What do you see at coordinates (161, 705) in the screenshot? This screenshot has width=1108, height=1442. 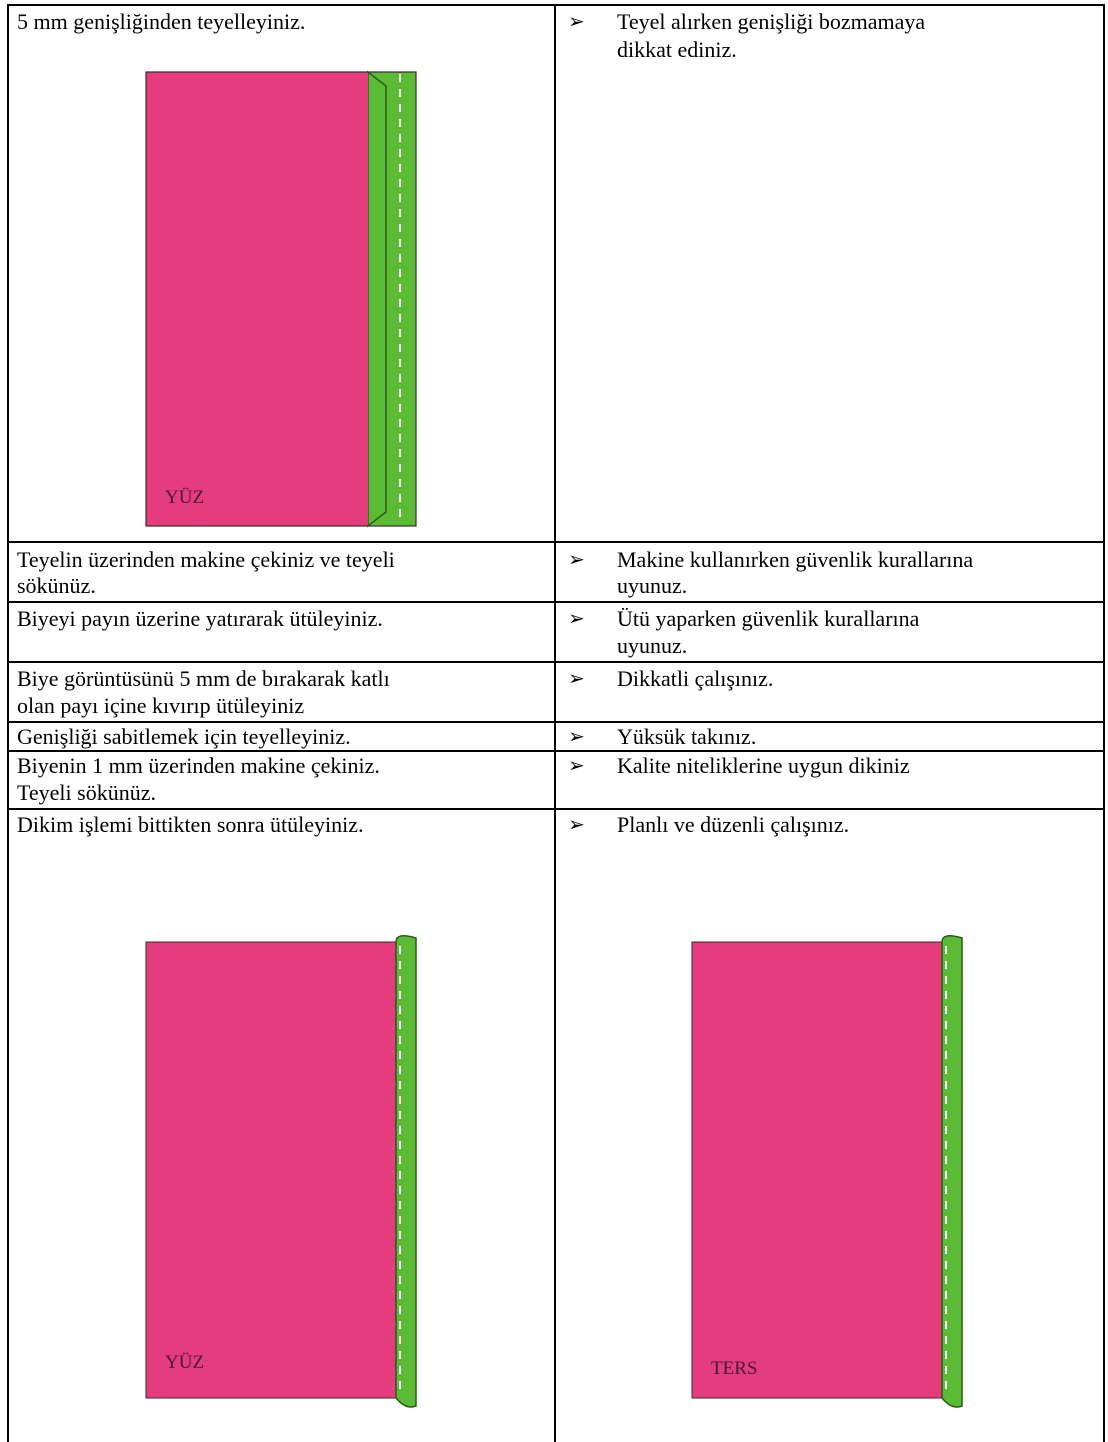 I see `step-text: olan payı içine kıvırıp ütüleyiniz` at bounding box center [161, 705].